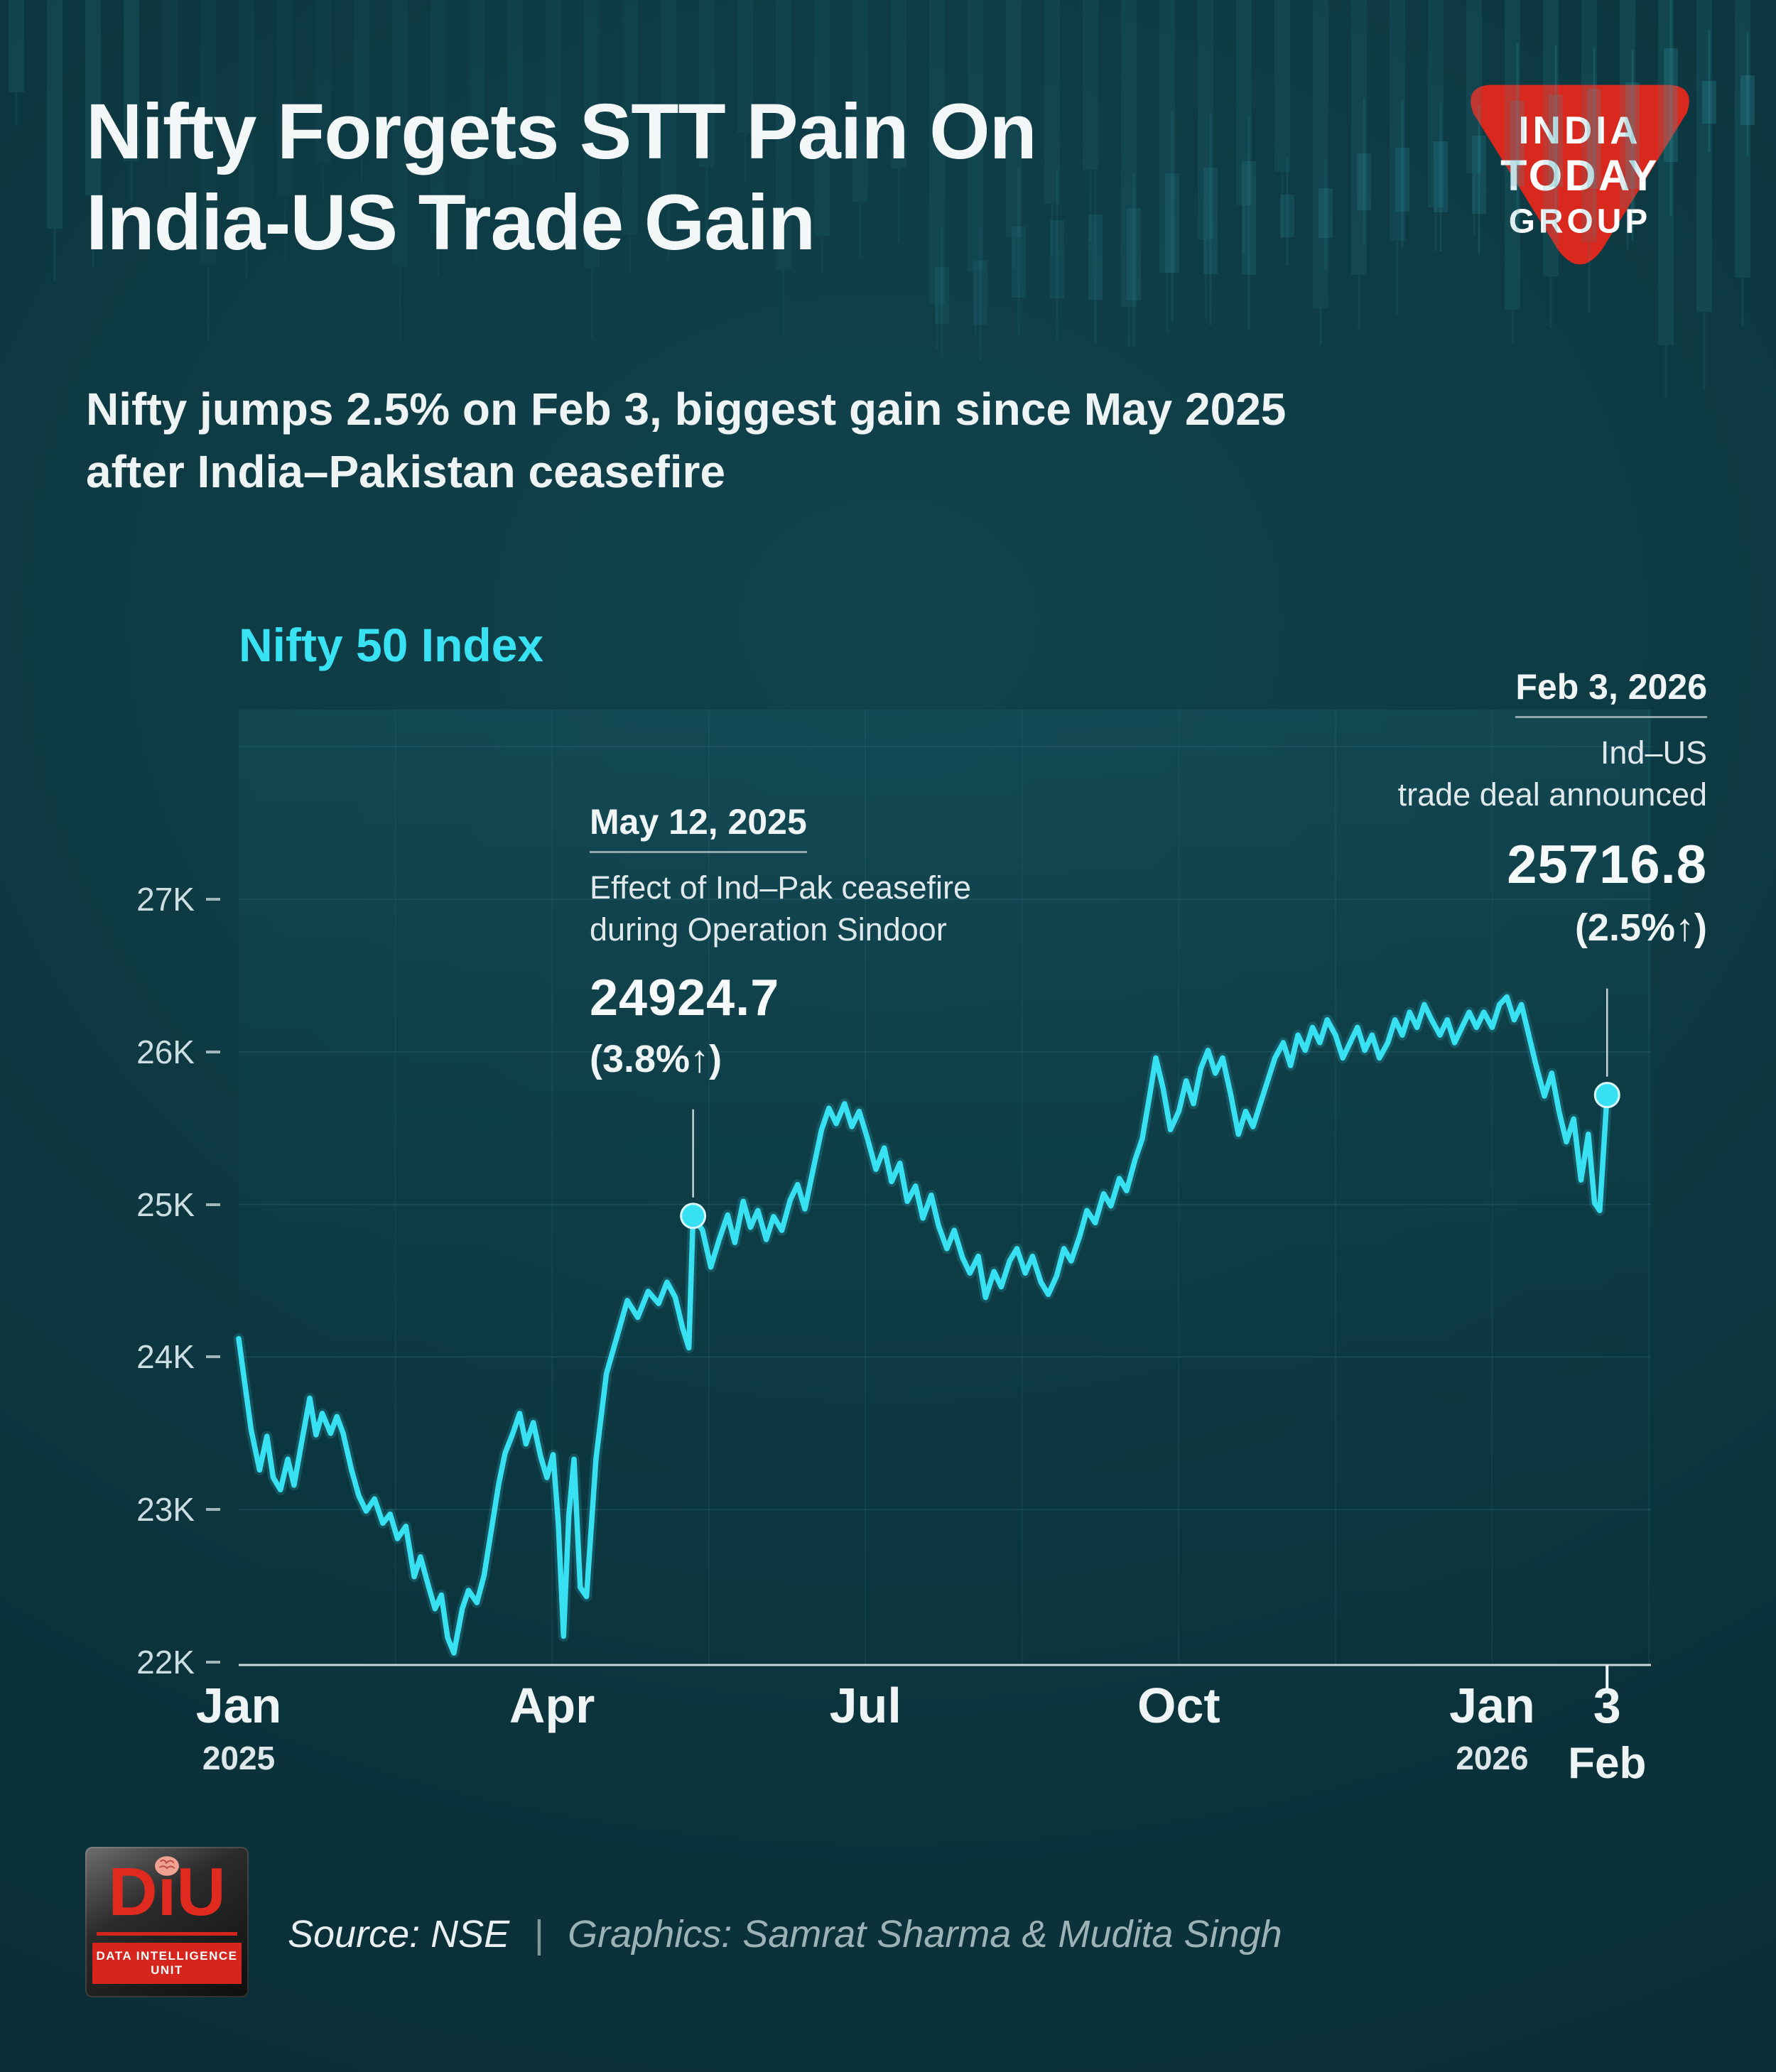  I want to click on annotation-desc-line-2: during Operation Sindoor, so click(768, 929).